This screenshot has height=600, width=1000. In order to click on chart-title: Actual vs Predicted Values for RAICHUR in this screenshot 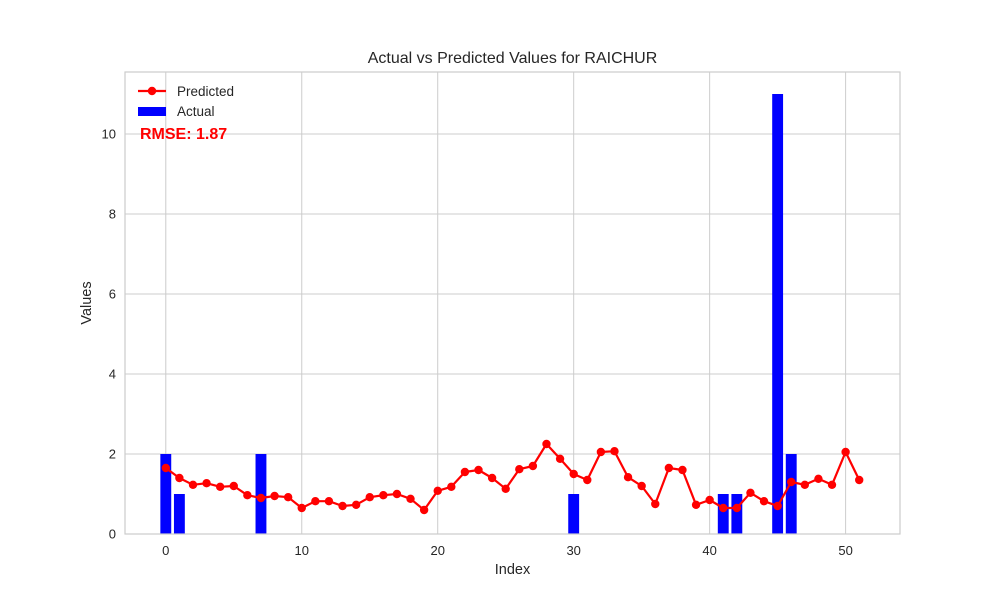, I will do `click(513, 58)`.